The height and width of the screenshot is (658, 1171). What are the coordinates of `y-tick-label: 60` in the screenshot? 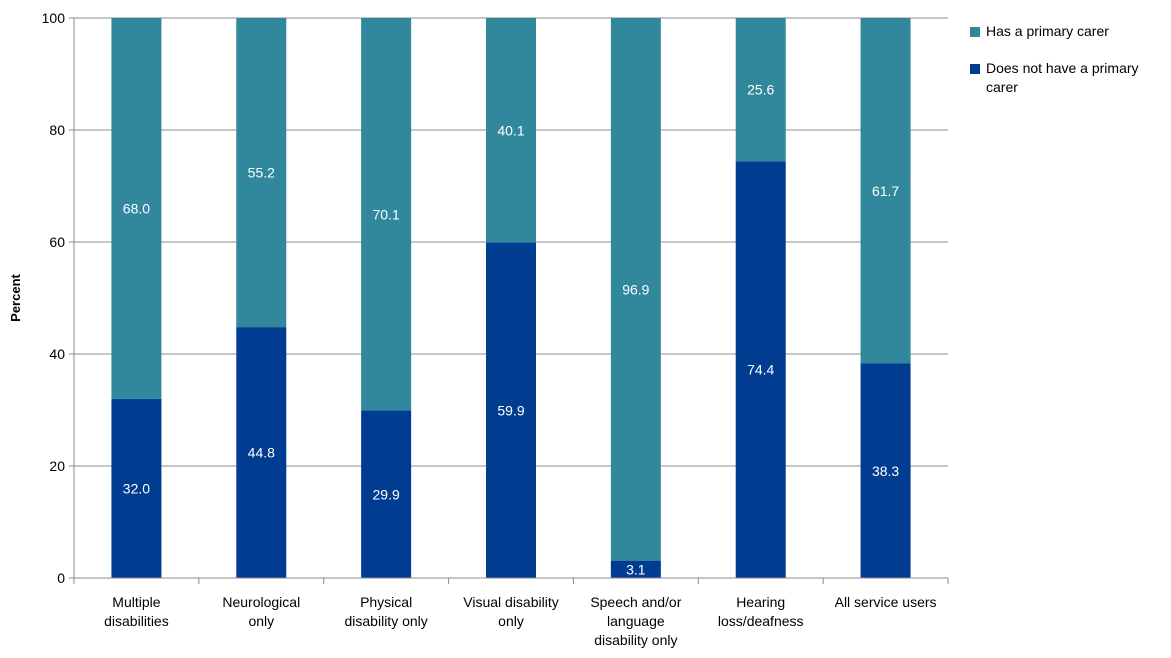 It's located at (57, 242).